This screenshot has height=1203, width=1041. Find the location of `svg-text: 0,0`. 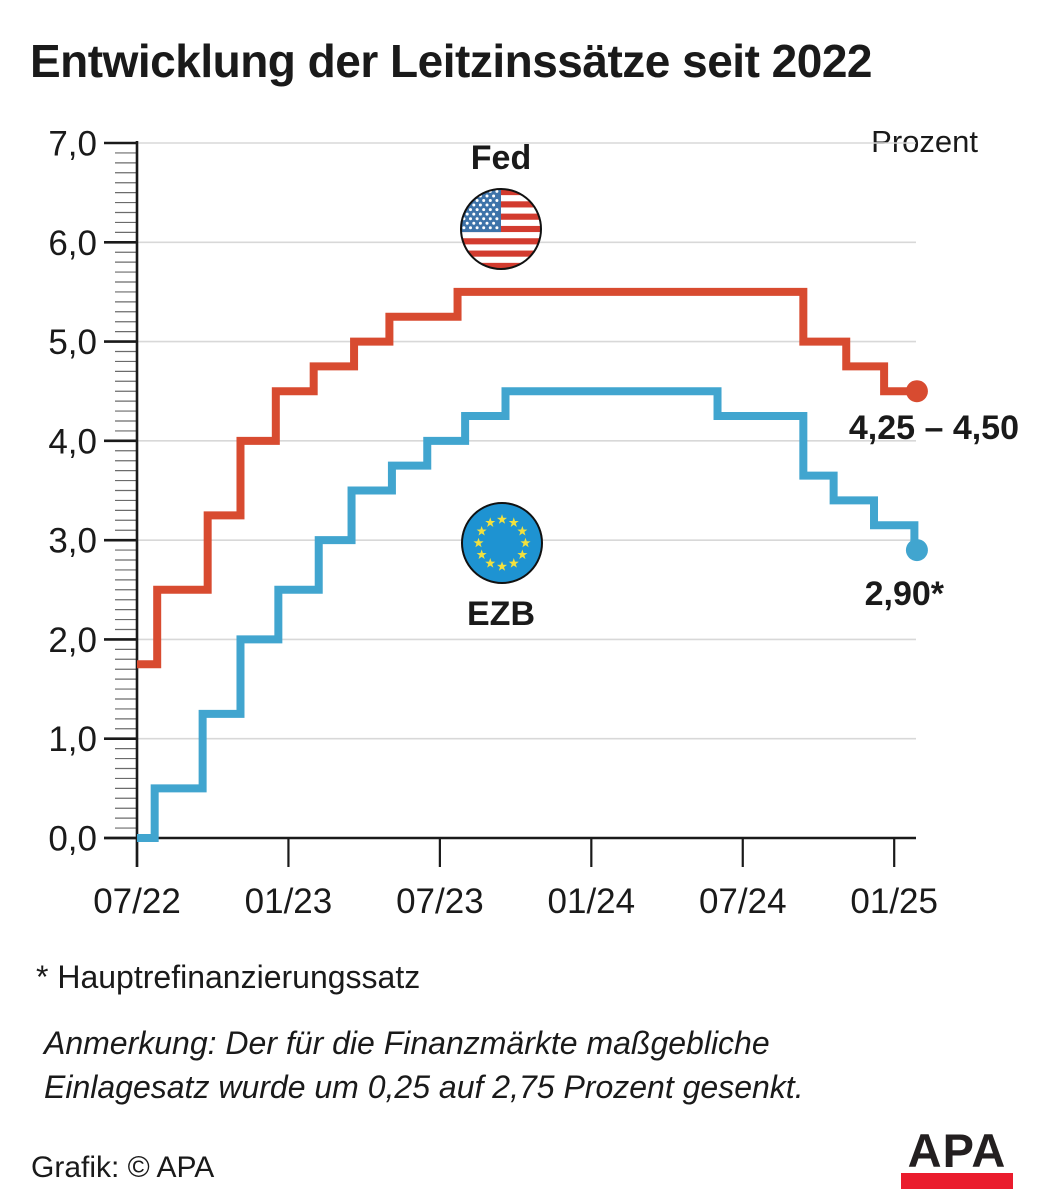

svg-text: 0,0 is located at coordinates (72, 839).